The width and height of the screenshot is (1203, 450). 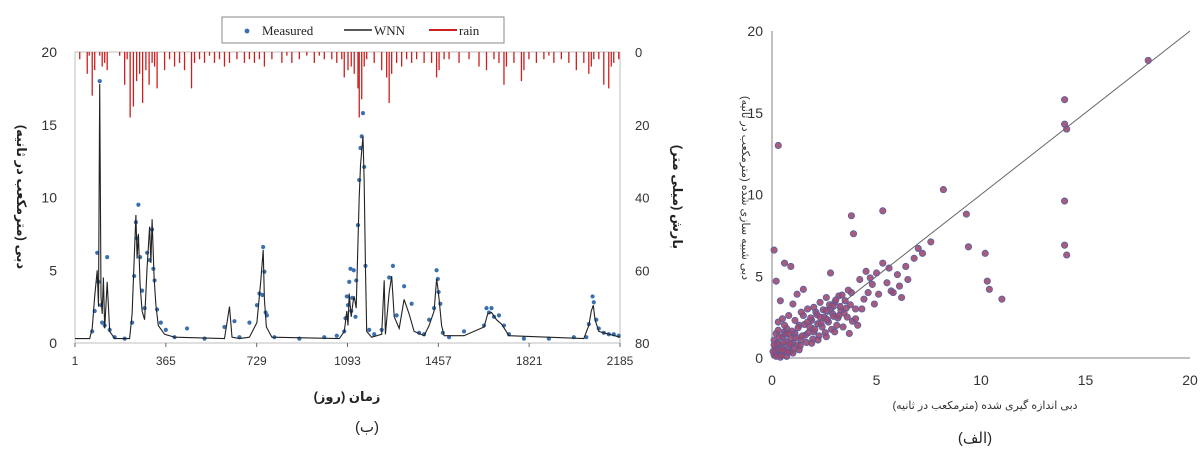 What do you see at coordinates (353, 355) in the screenshot?
I see `timeseries-x-ticks: 1 365 729 1093 1457 1821 2185` at bounding box center [353, 355].